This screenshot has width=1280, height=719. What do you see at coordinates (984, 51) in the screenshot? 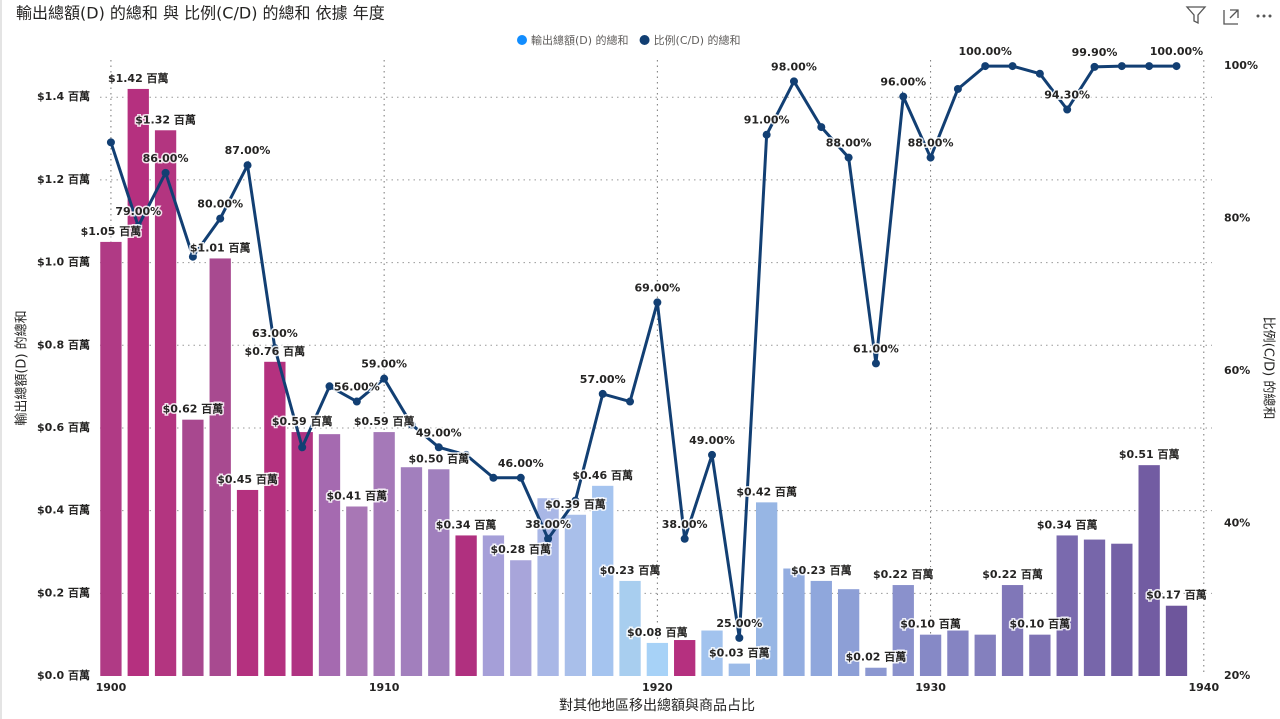
I see `line-value-label: 100.00%` at bounding box center [984, 51].